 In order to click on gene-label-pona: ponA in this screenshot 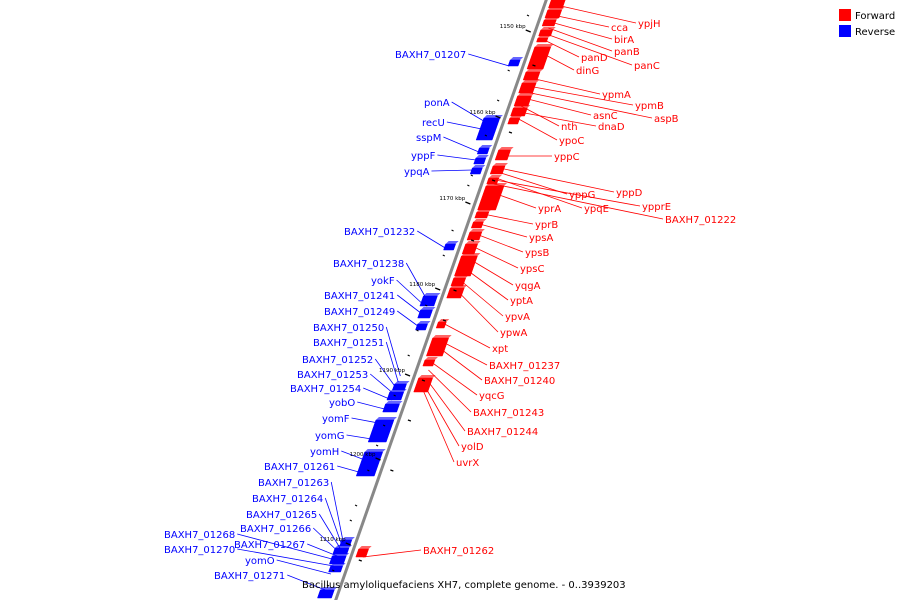, I will do `click(437, 103)`.